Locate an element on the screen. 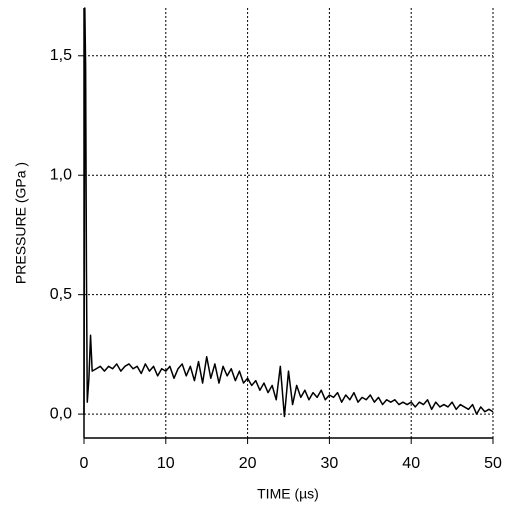 This screenshot has width=510, height=509. y-tick-label: 1,0 is located at coordinates (61, 174).